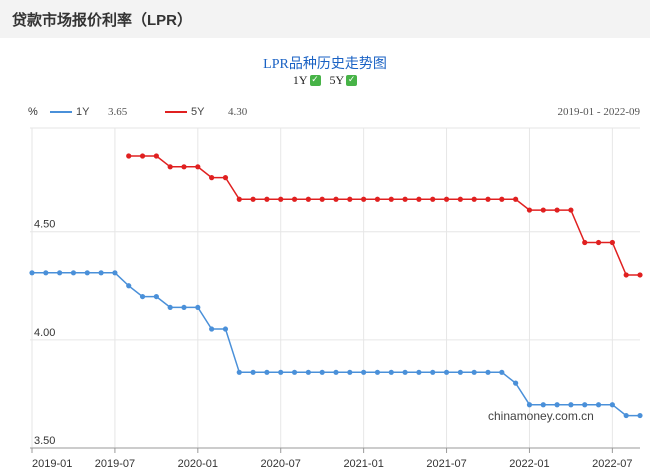  What do you see at coordinates (541, 416) in the screenshot?
I see `watermark: chinamoney.com.cn` at bounding box center [541, 416].